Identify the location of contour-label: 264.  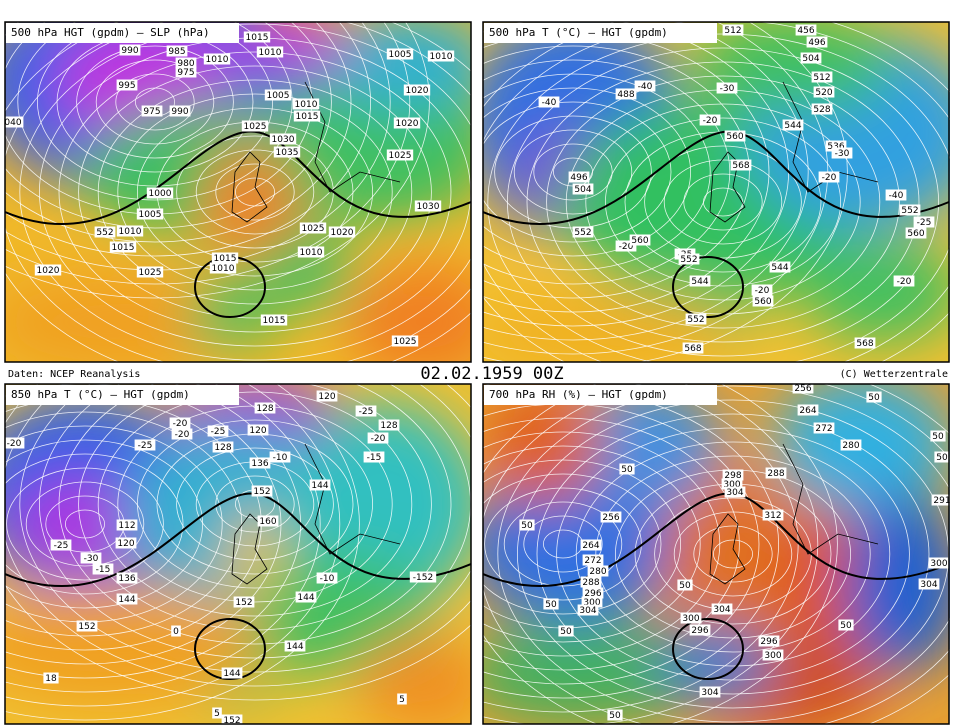
(590, 546).